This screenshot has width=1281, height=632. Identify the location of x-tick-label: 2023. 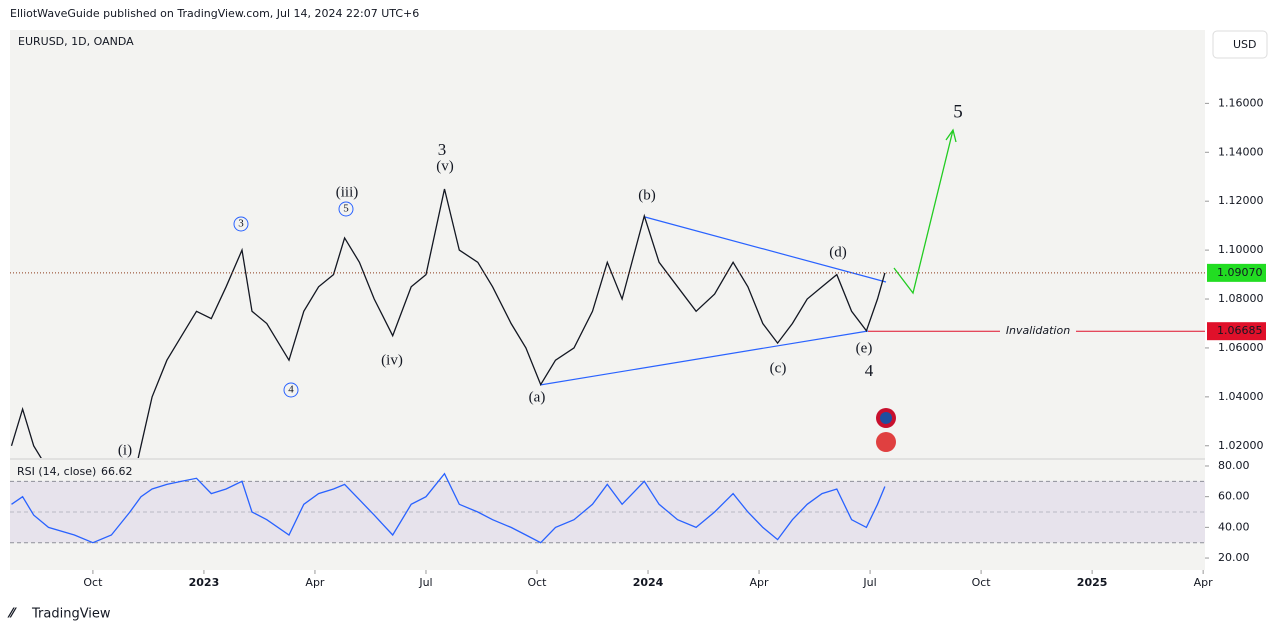
(204, 582).